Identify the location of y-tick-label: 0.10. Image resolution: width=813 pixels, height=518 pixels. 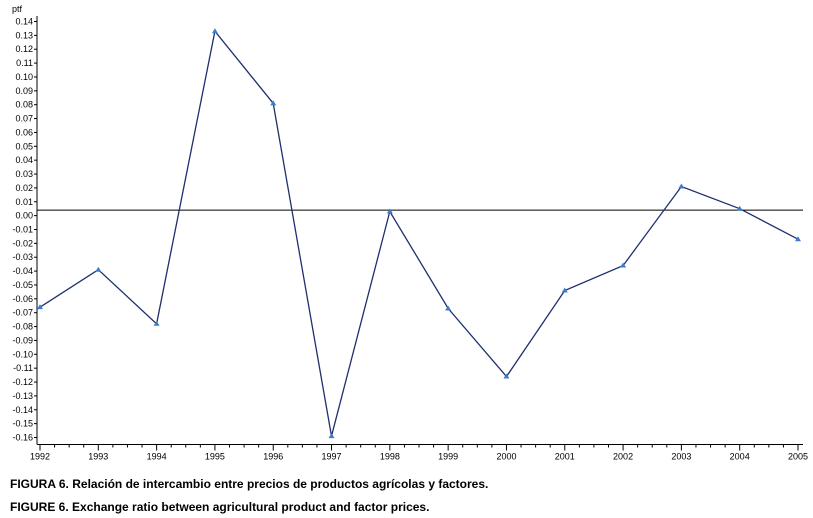
(24, 77).